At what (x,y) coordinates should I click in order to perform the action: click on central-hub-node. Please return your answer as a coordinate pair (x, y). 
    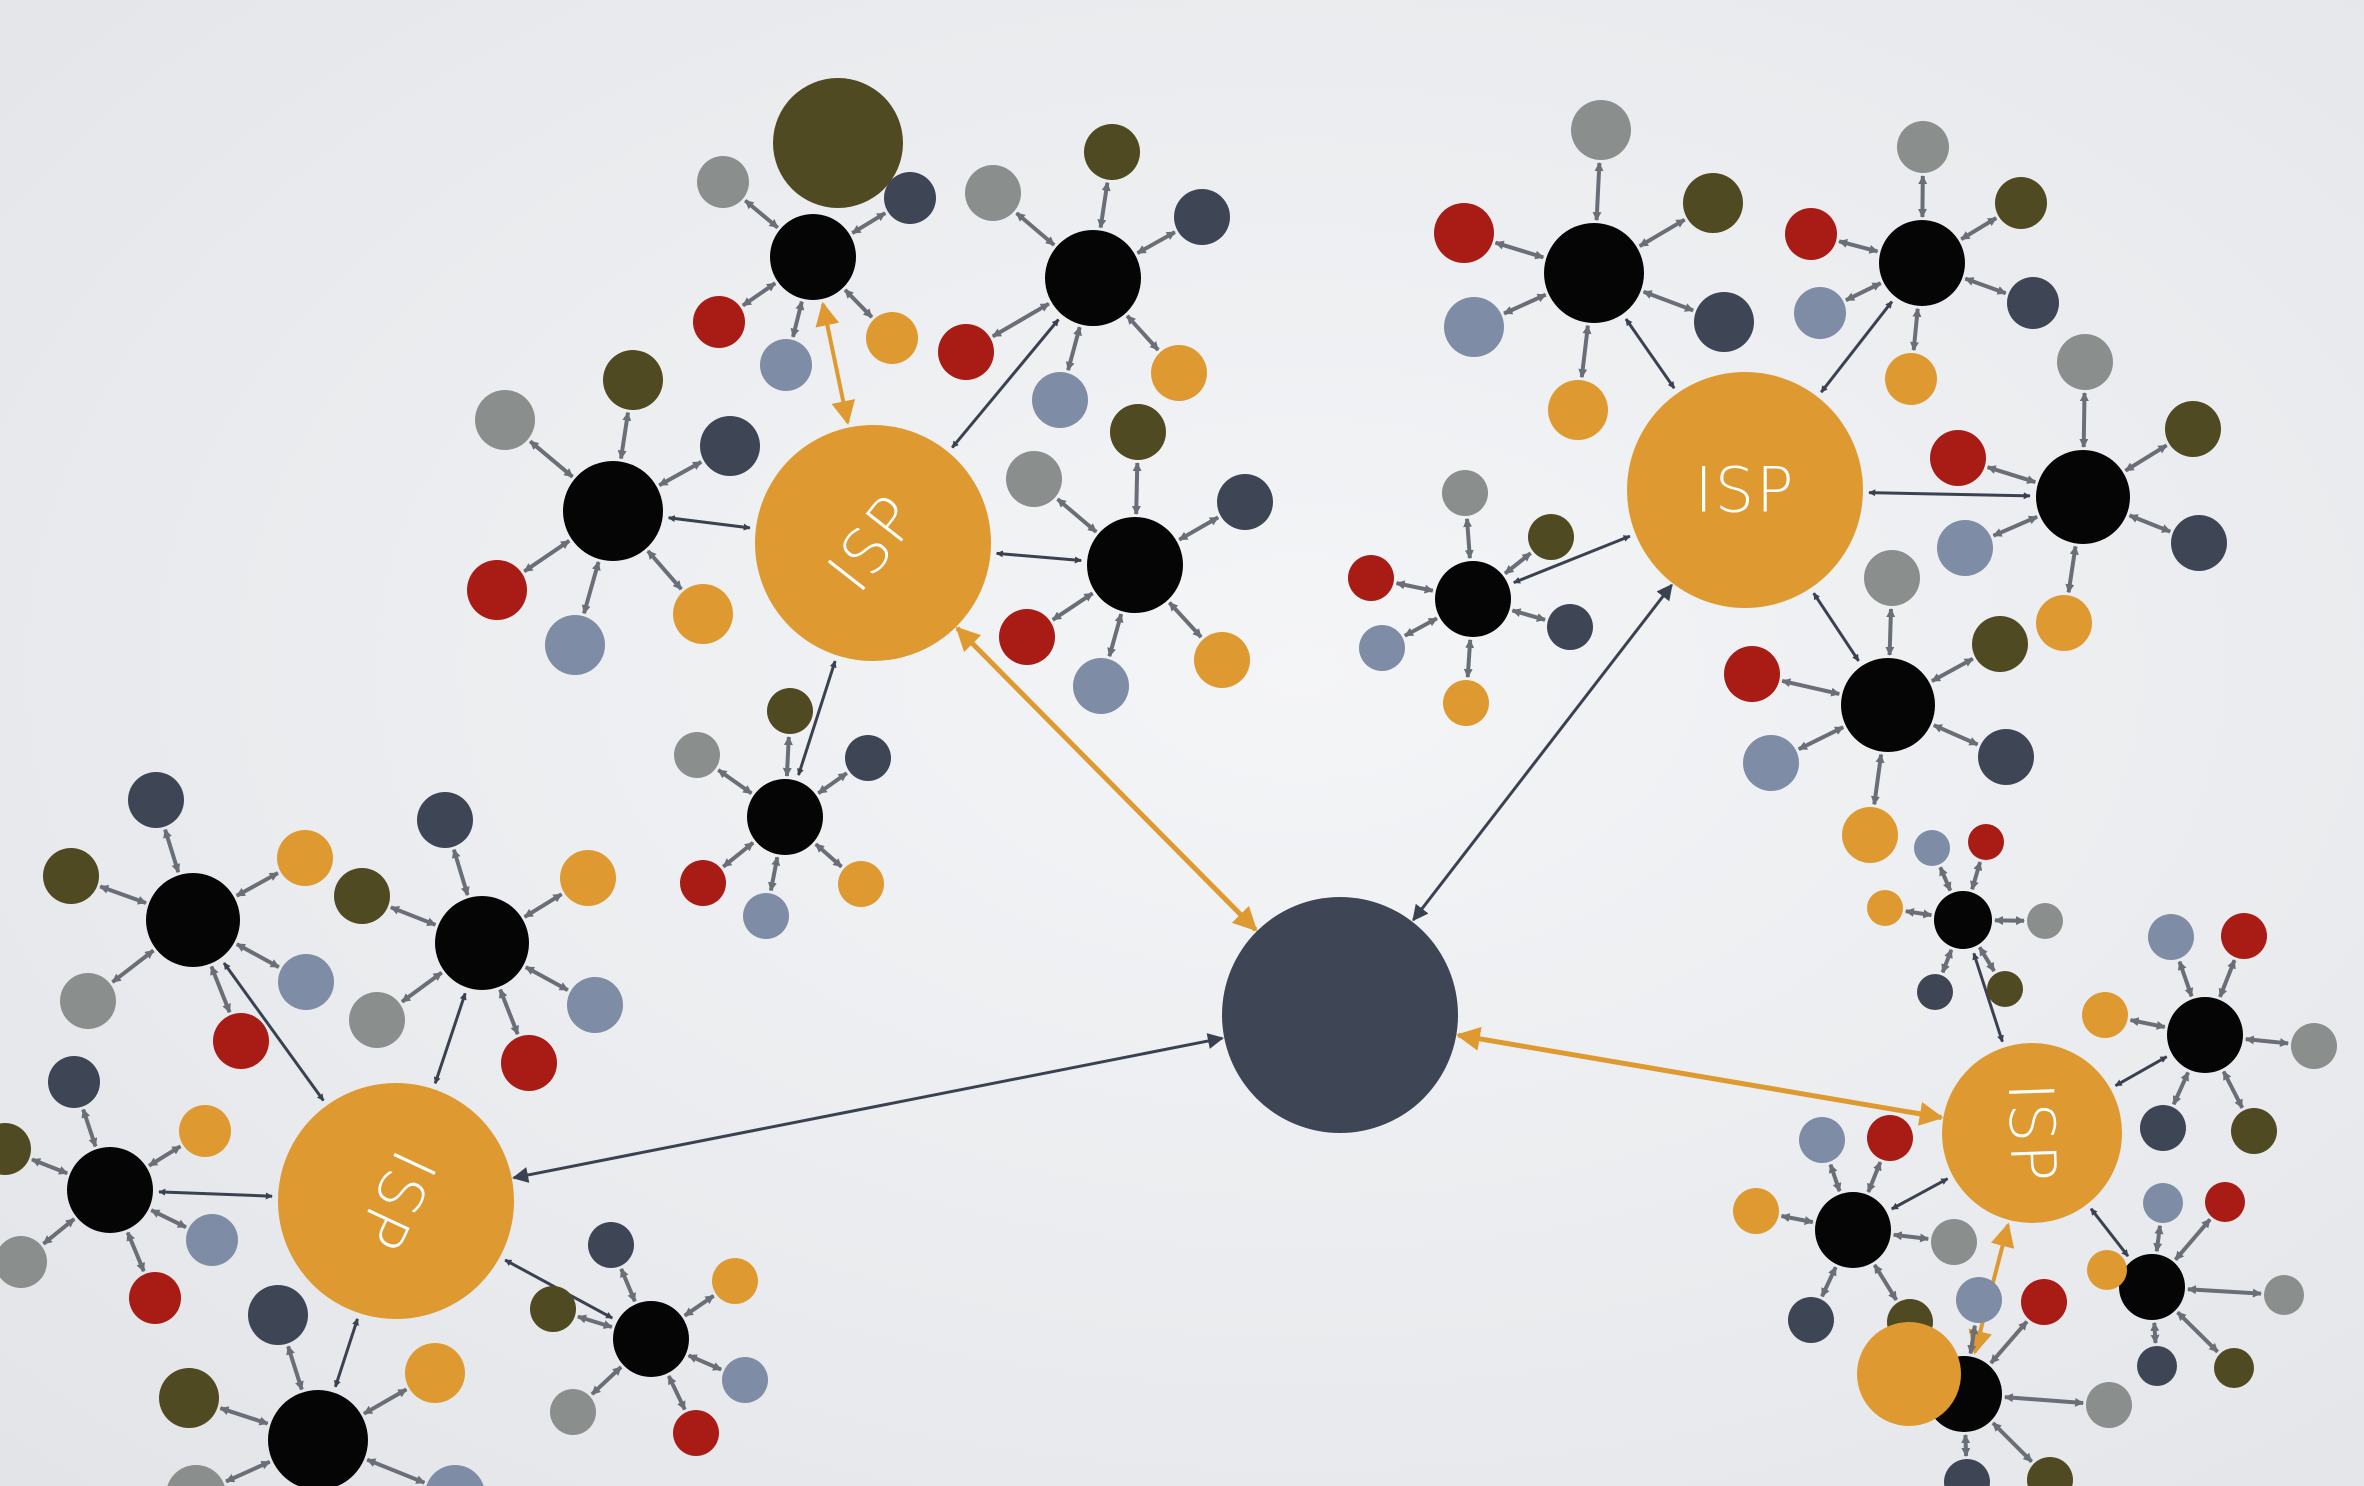
    Looking at the image, I should click on (1340, 1015).